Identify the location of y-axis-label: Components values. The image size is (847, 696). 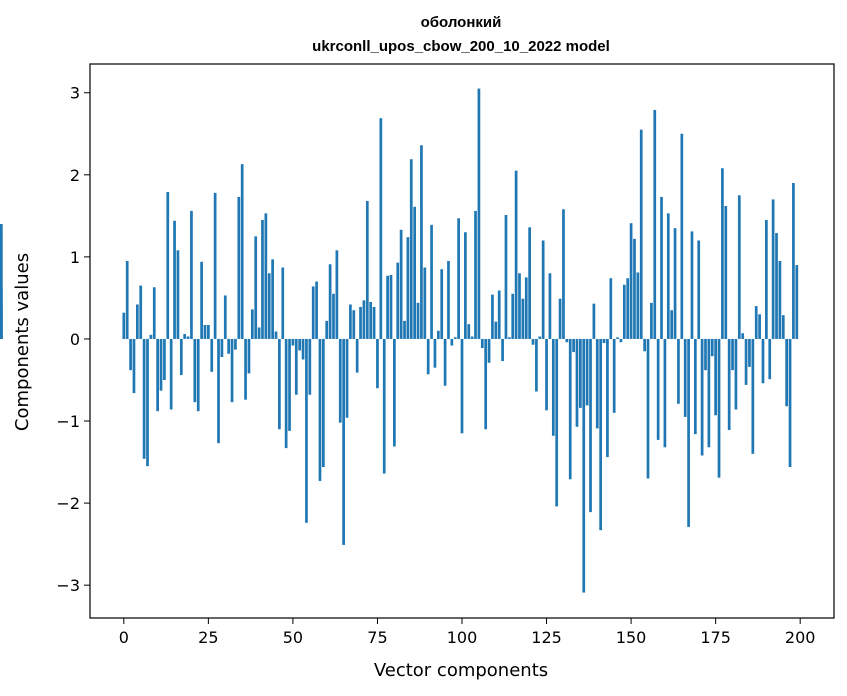
(22, 342).